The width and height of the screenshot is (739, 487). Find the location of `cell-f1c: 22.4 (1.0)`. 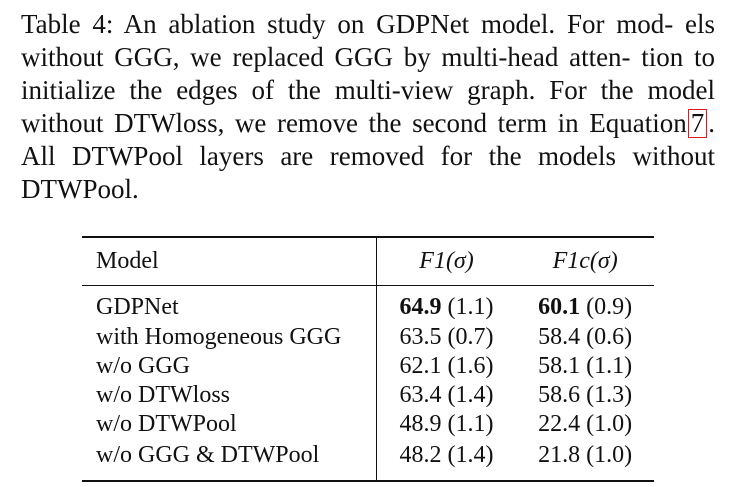

cell-f1c: 22.4 (1.0) is located at coordinates (585, 424).